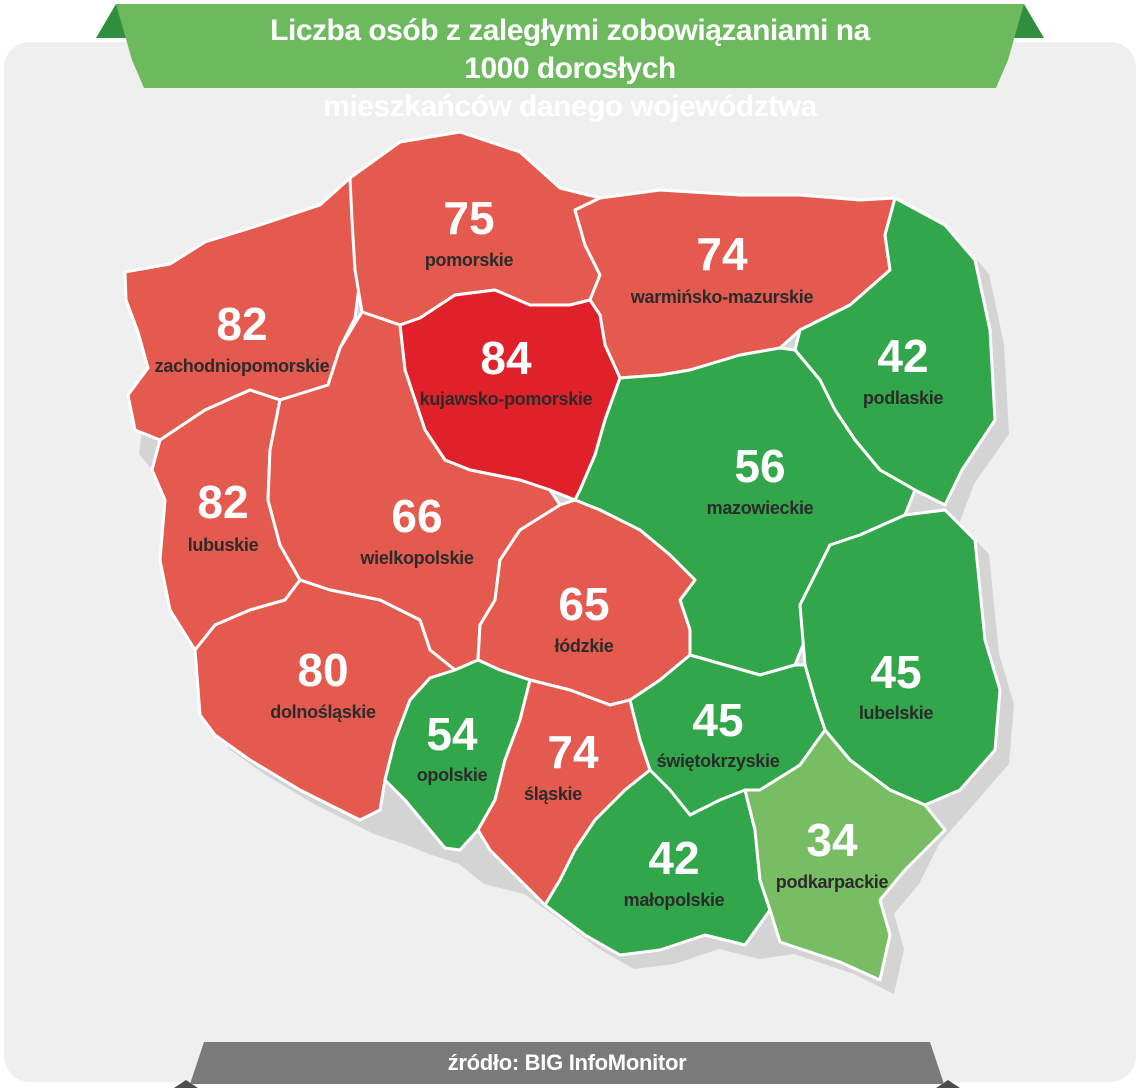 Image resolution: width=1140 pixels, height=1092 pixels. What do you see at coordinates (832, 840) in the screenshot?
I see `value-podkarpackie: 34` at bounding box center [832, 840].